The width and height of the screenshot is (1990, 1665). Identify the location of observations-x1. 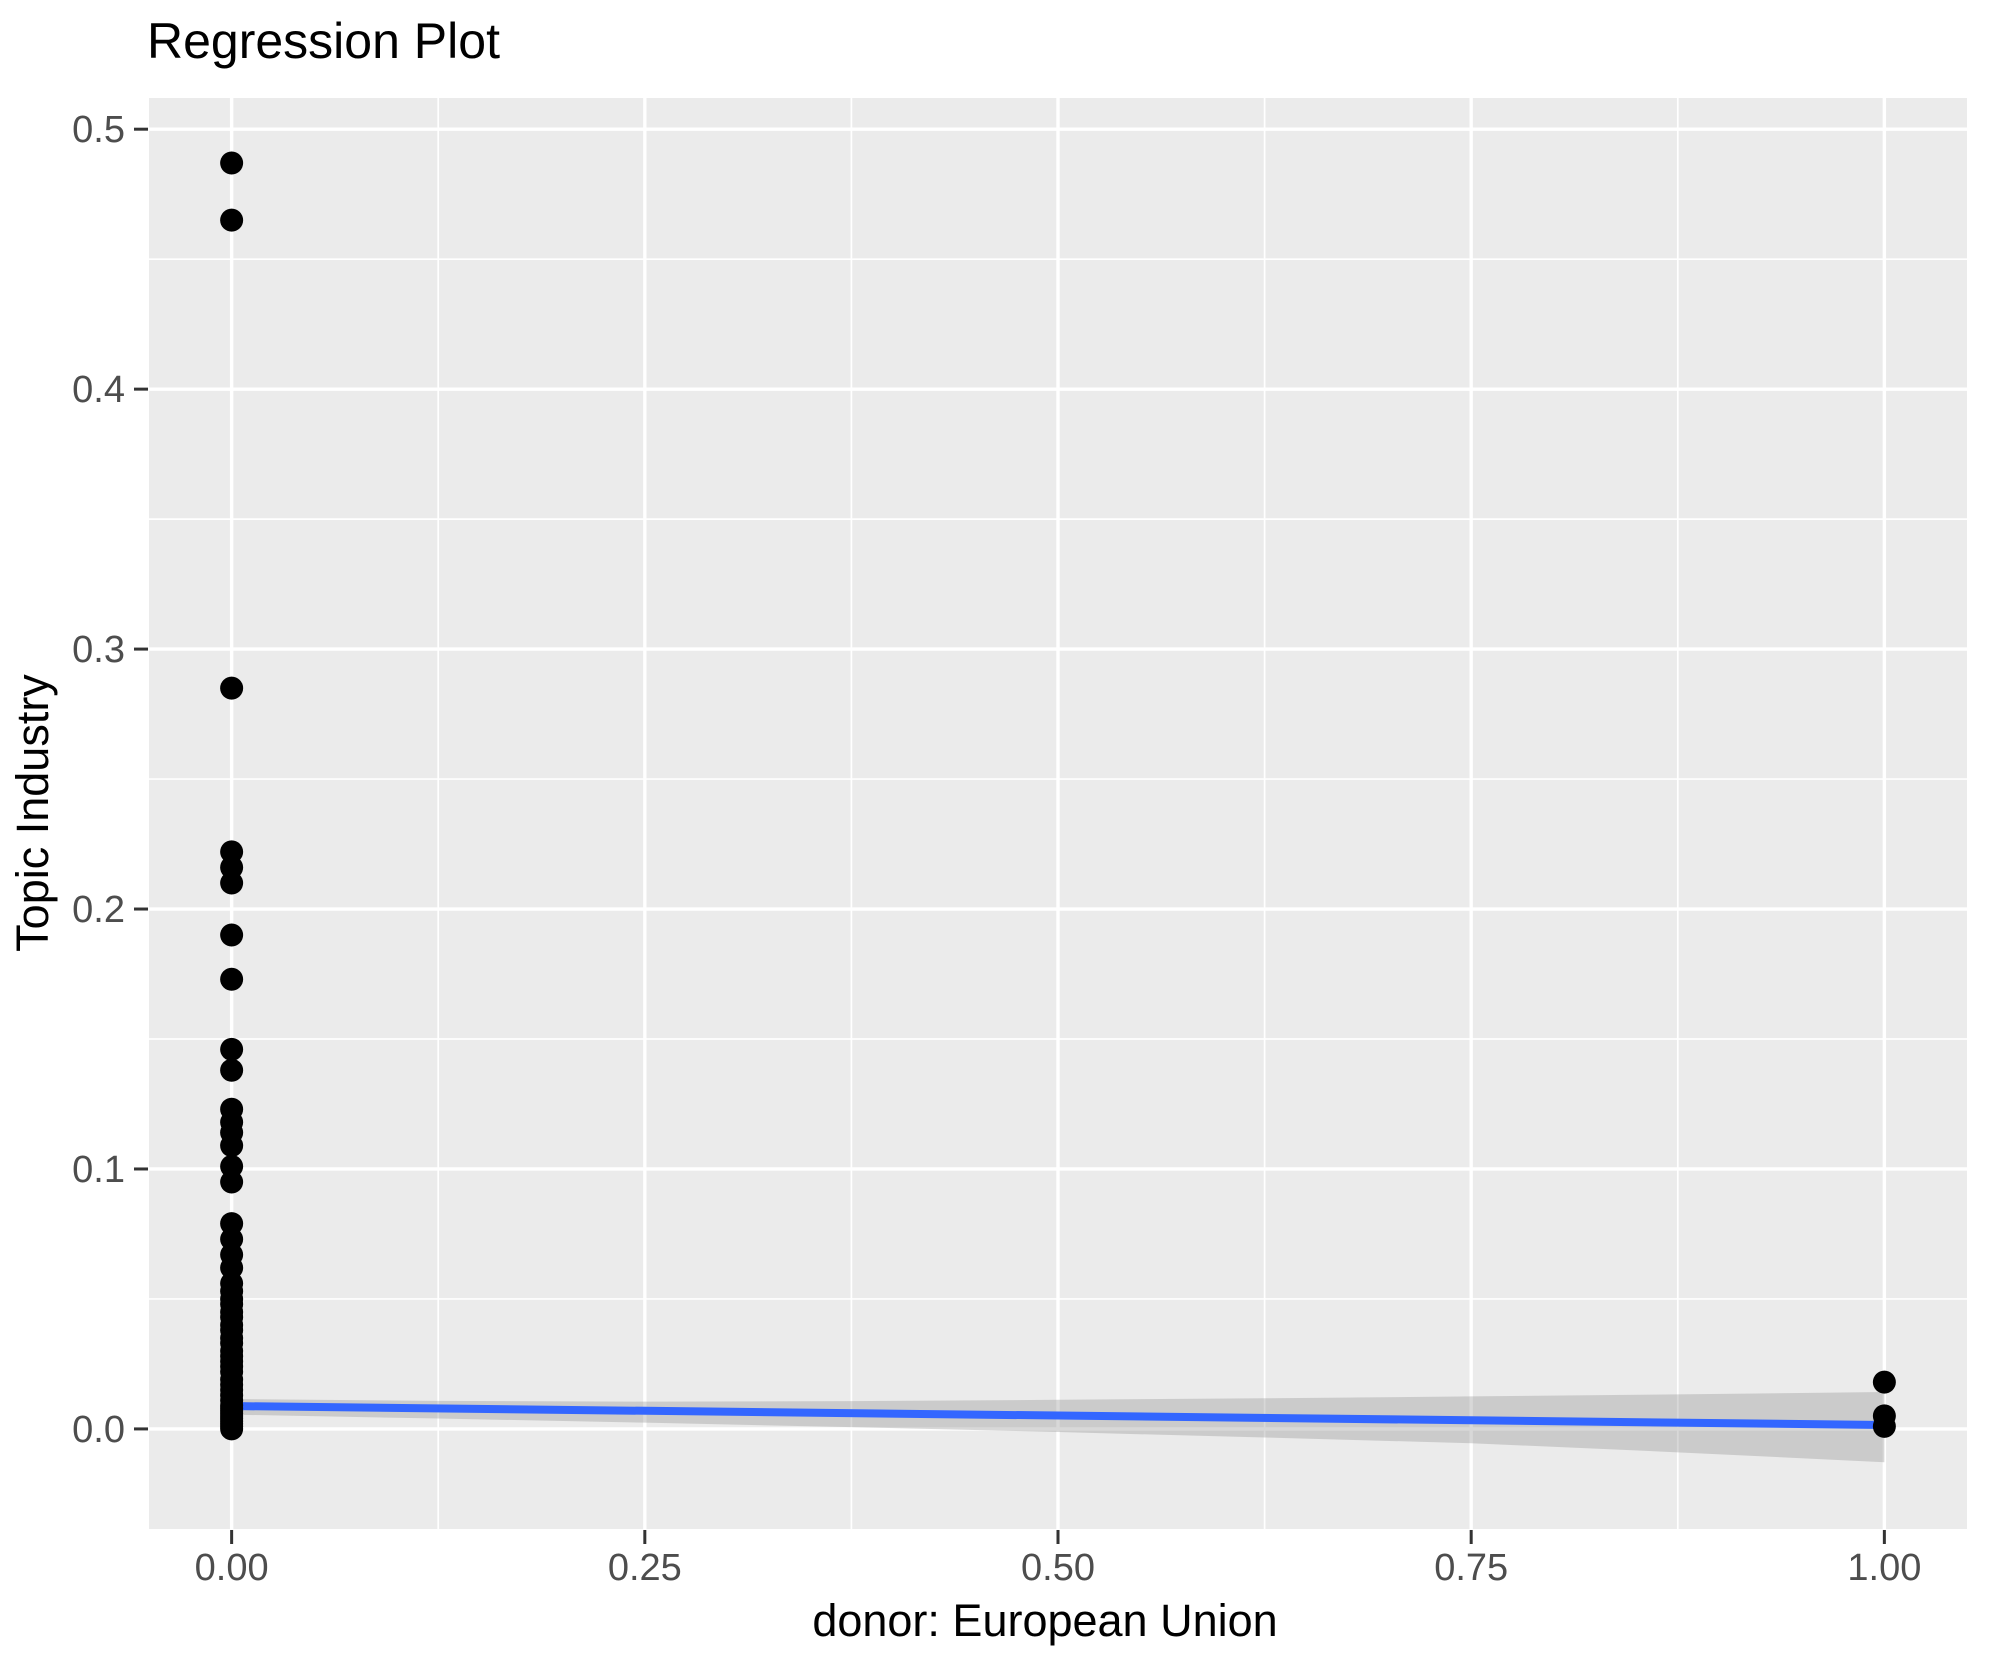
(1884, 1404).